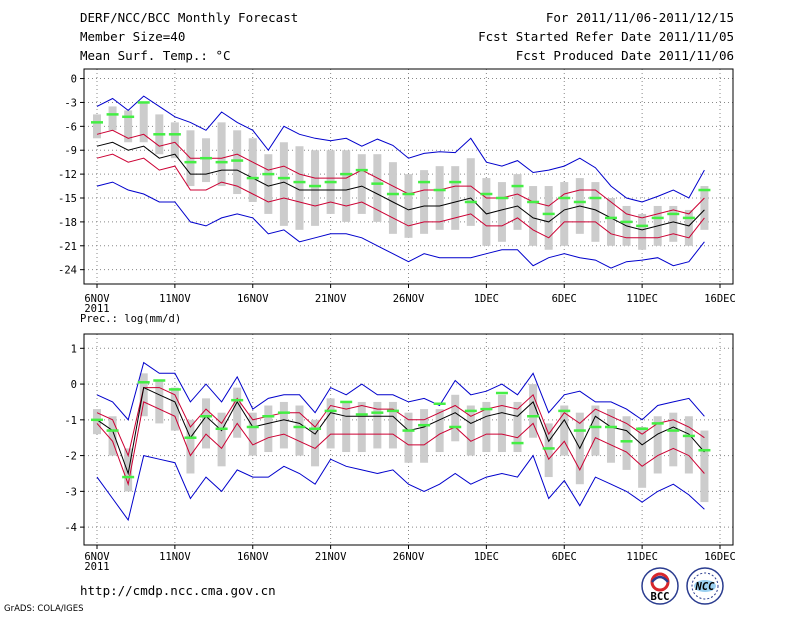 This screenshot has height=618, width=800. Describe the element at coordinates (642, 557) in the screenshot. I see `p2-x-tick-label: 11DEC` at that location.